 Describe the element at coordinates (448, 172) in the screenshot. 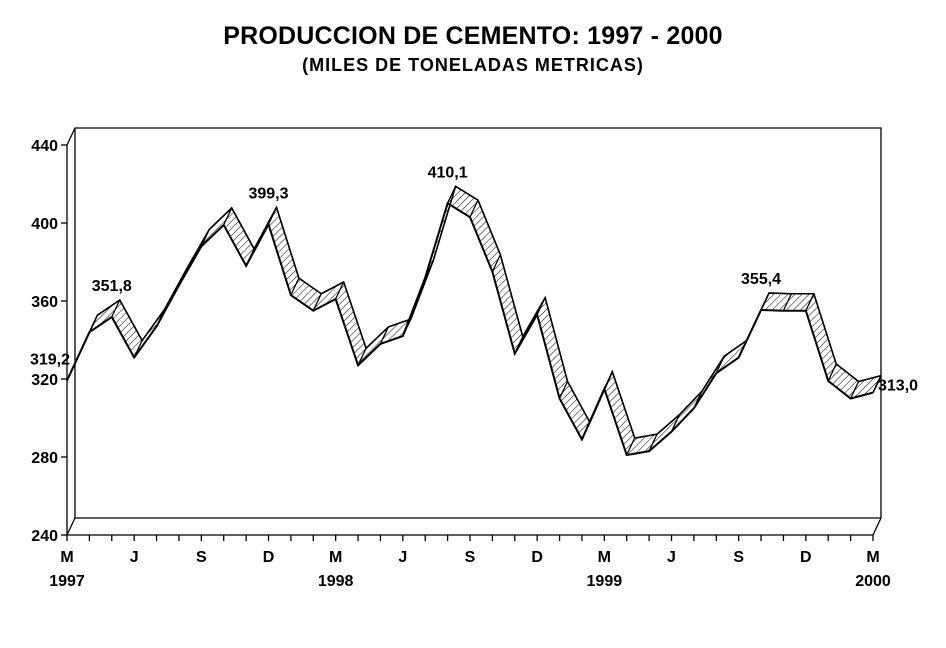

I see `data-label: 410,1` at that location.